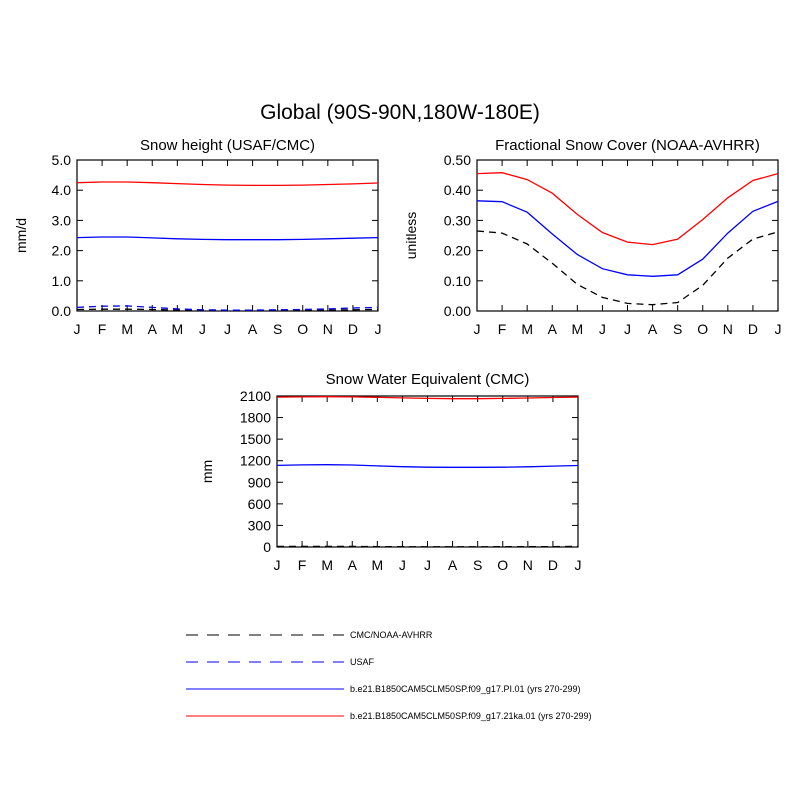 This screenshot has width=800, height=800. I want to click on y-tick-label: 1800, so click(255, 418).